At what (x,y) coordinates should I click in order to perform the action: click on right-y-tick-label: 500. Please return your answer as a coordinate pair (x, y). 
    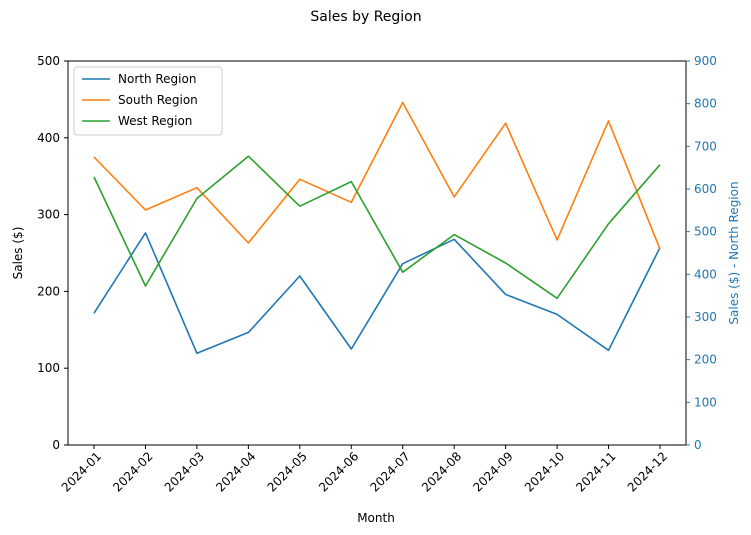
    Looking at the image, I should click on (705, 232).